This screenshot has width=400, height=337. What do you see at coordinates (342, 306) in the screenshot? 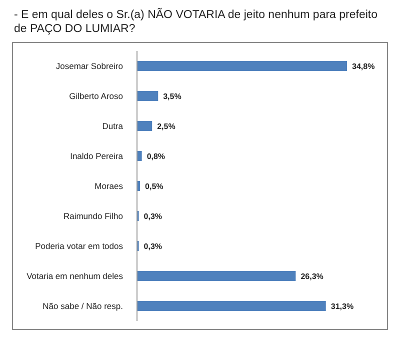
I see `data-label: 31,3%` at bounding box center [342, 306].